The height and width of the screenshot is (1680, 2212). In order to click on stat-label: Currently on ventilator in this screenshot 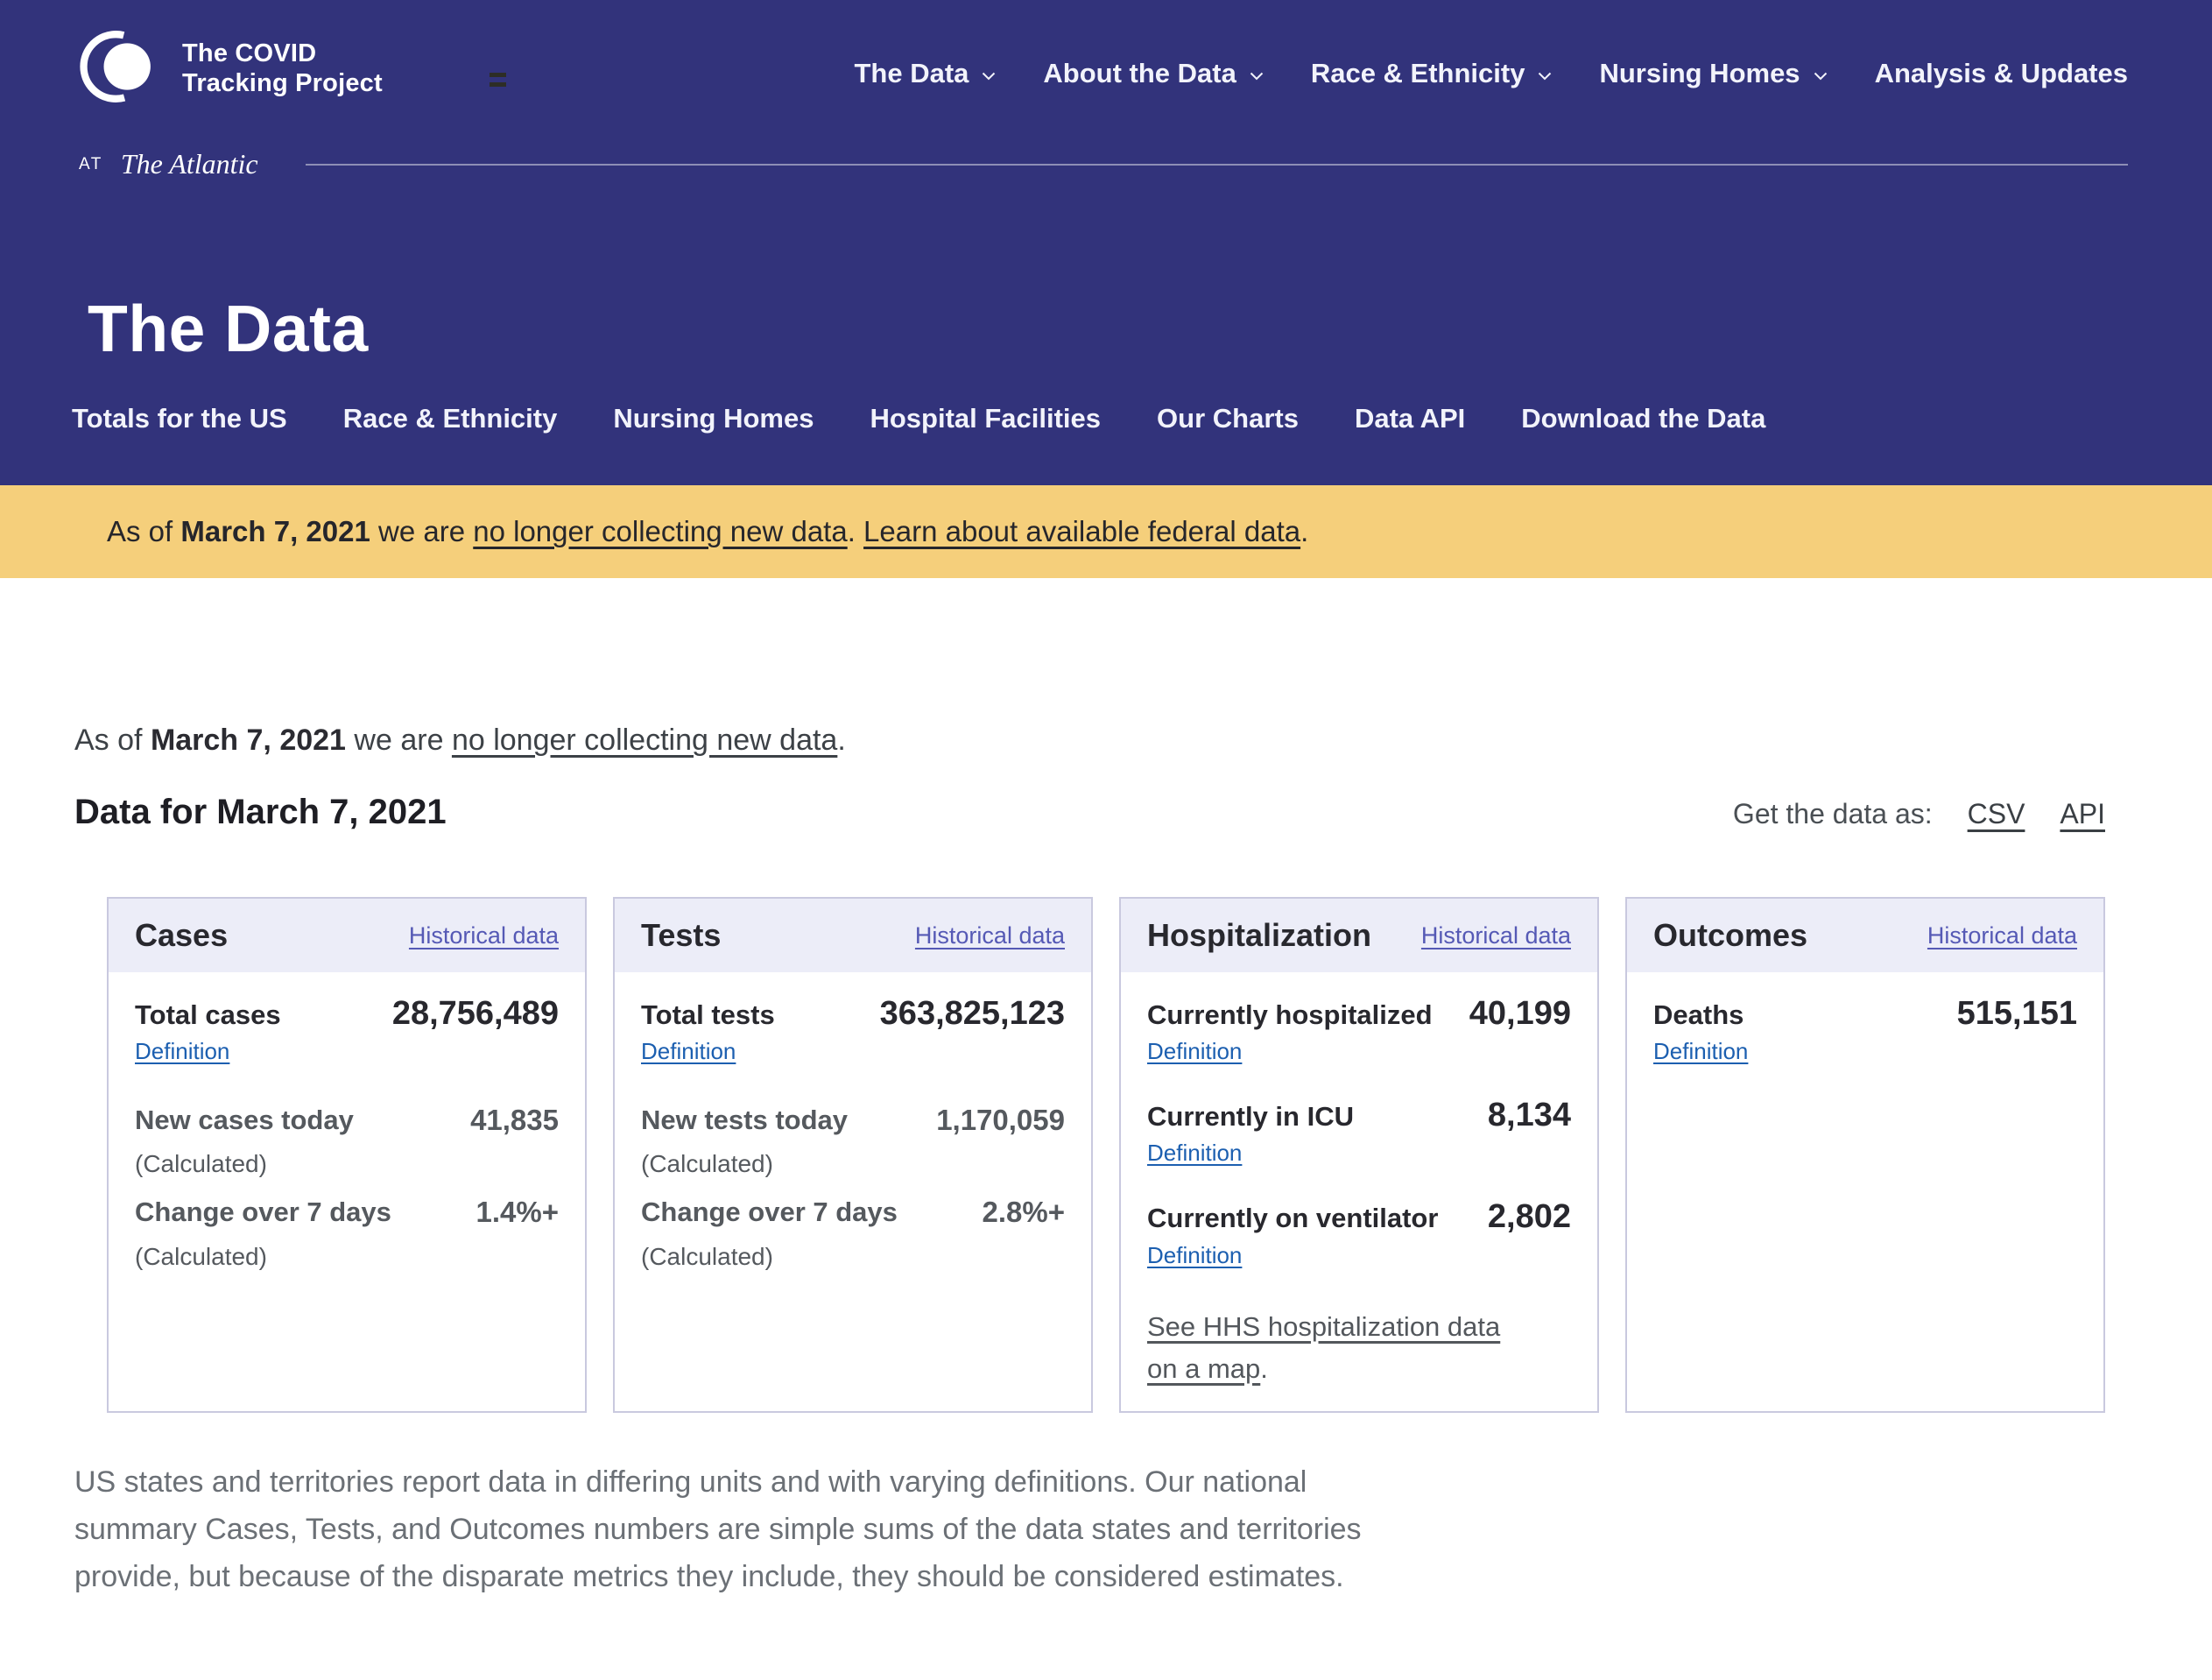, I will do `click(1293, 1218)`.